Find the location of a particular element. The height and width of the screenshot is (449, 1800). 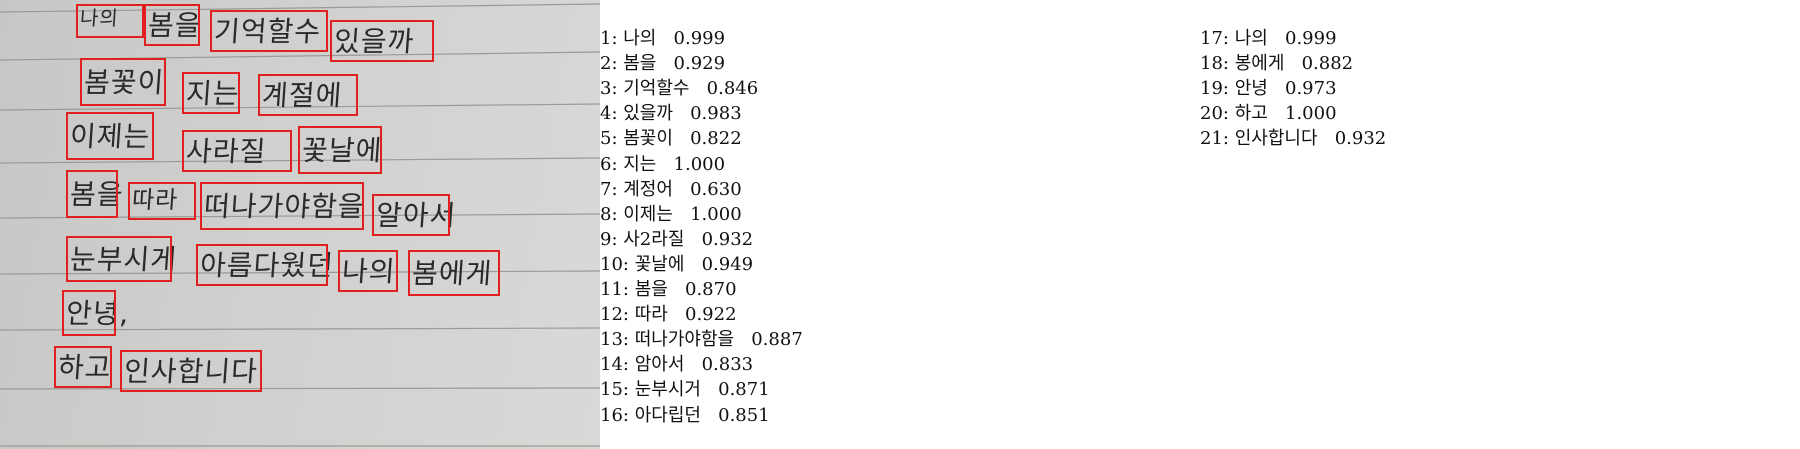

result-index: 13 is located at coordinates (611, 340).